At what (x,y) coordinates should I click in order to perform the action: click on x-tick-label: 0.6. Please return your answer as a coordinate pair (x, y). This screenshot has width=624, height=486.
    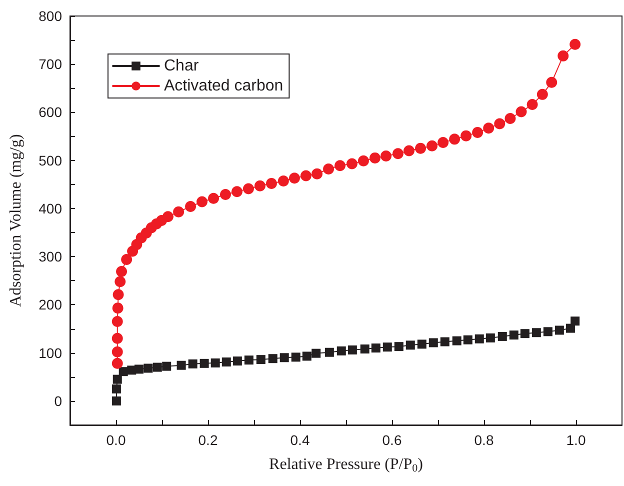
    Looking at the image, I should click on (392, 440).